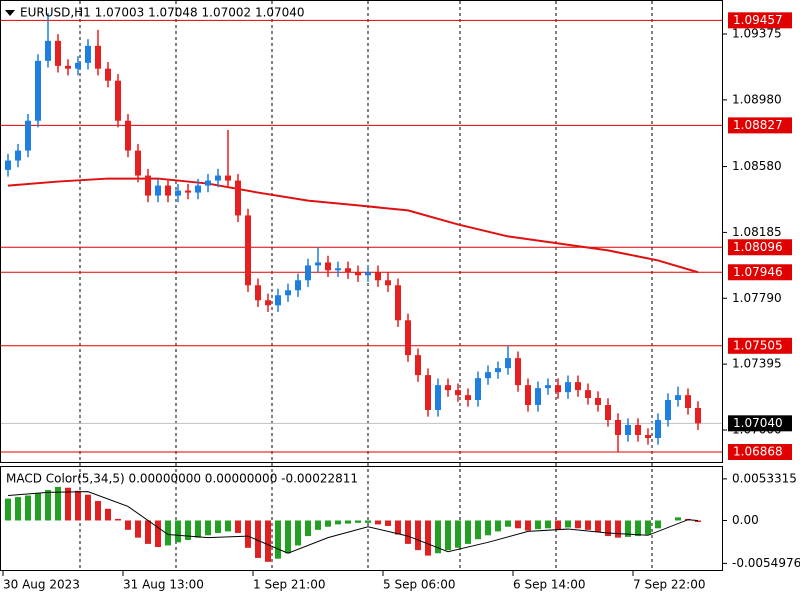  I want to click on level-label: 1.07946, so click(758, 272).